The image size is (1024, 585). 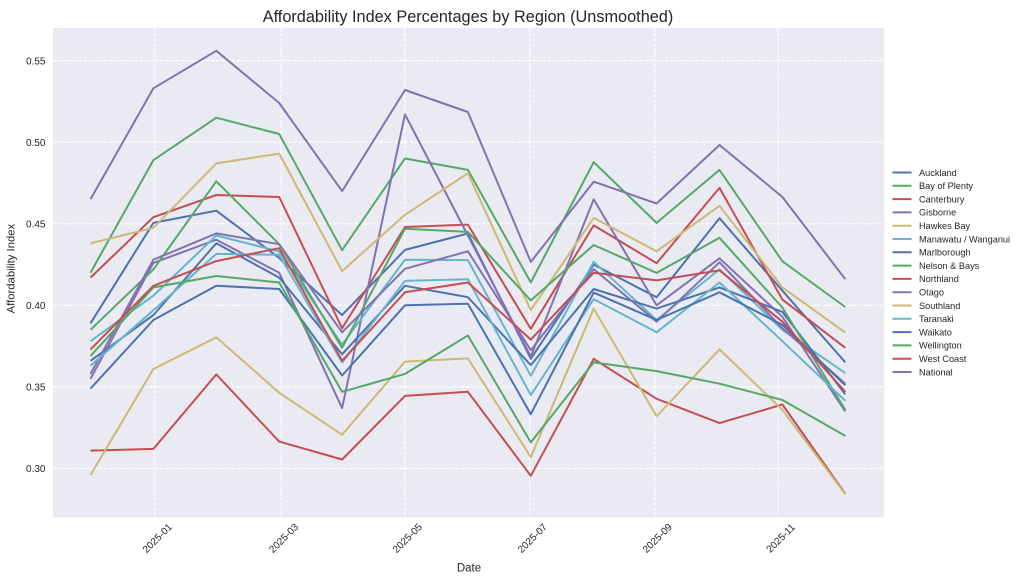 I want to click on svg-text: National, so click(x=936, y=372).